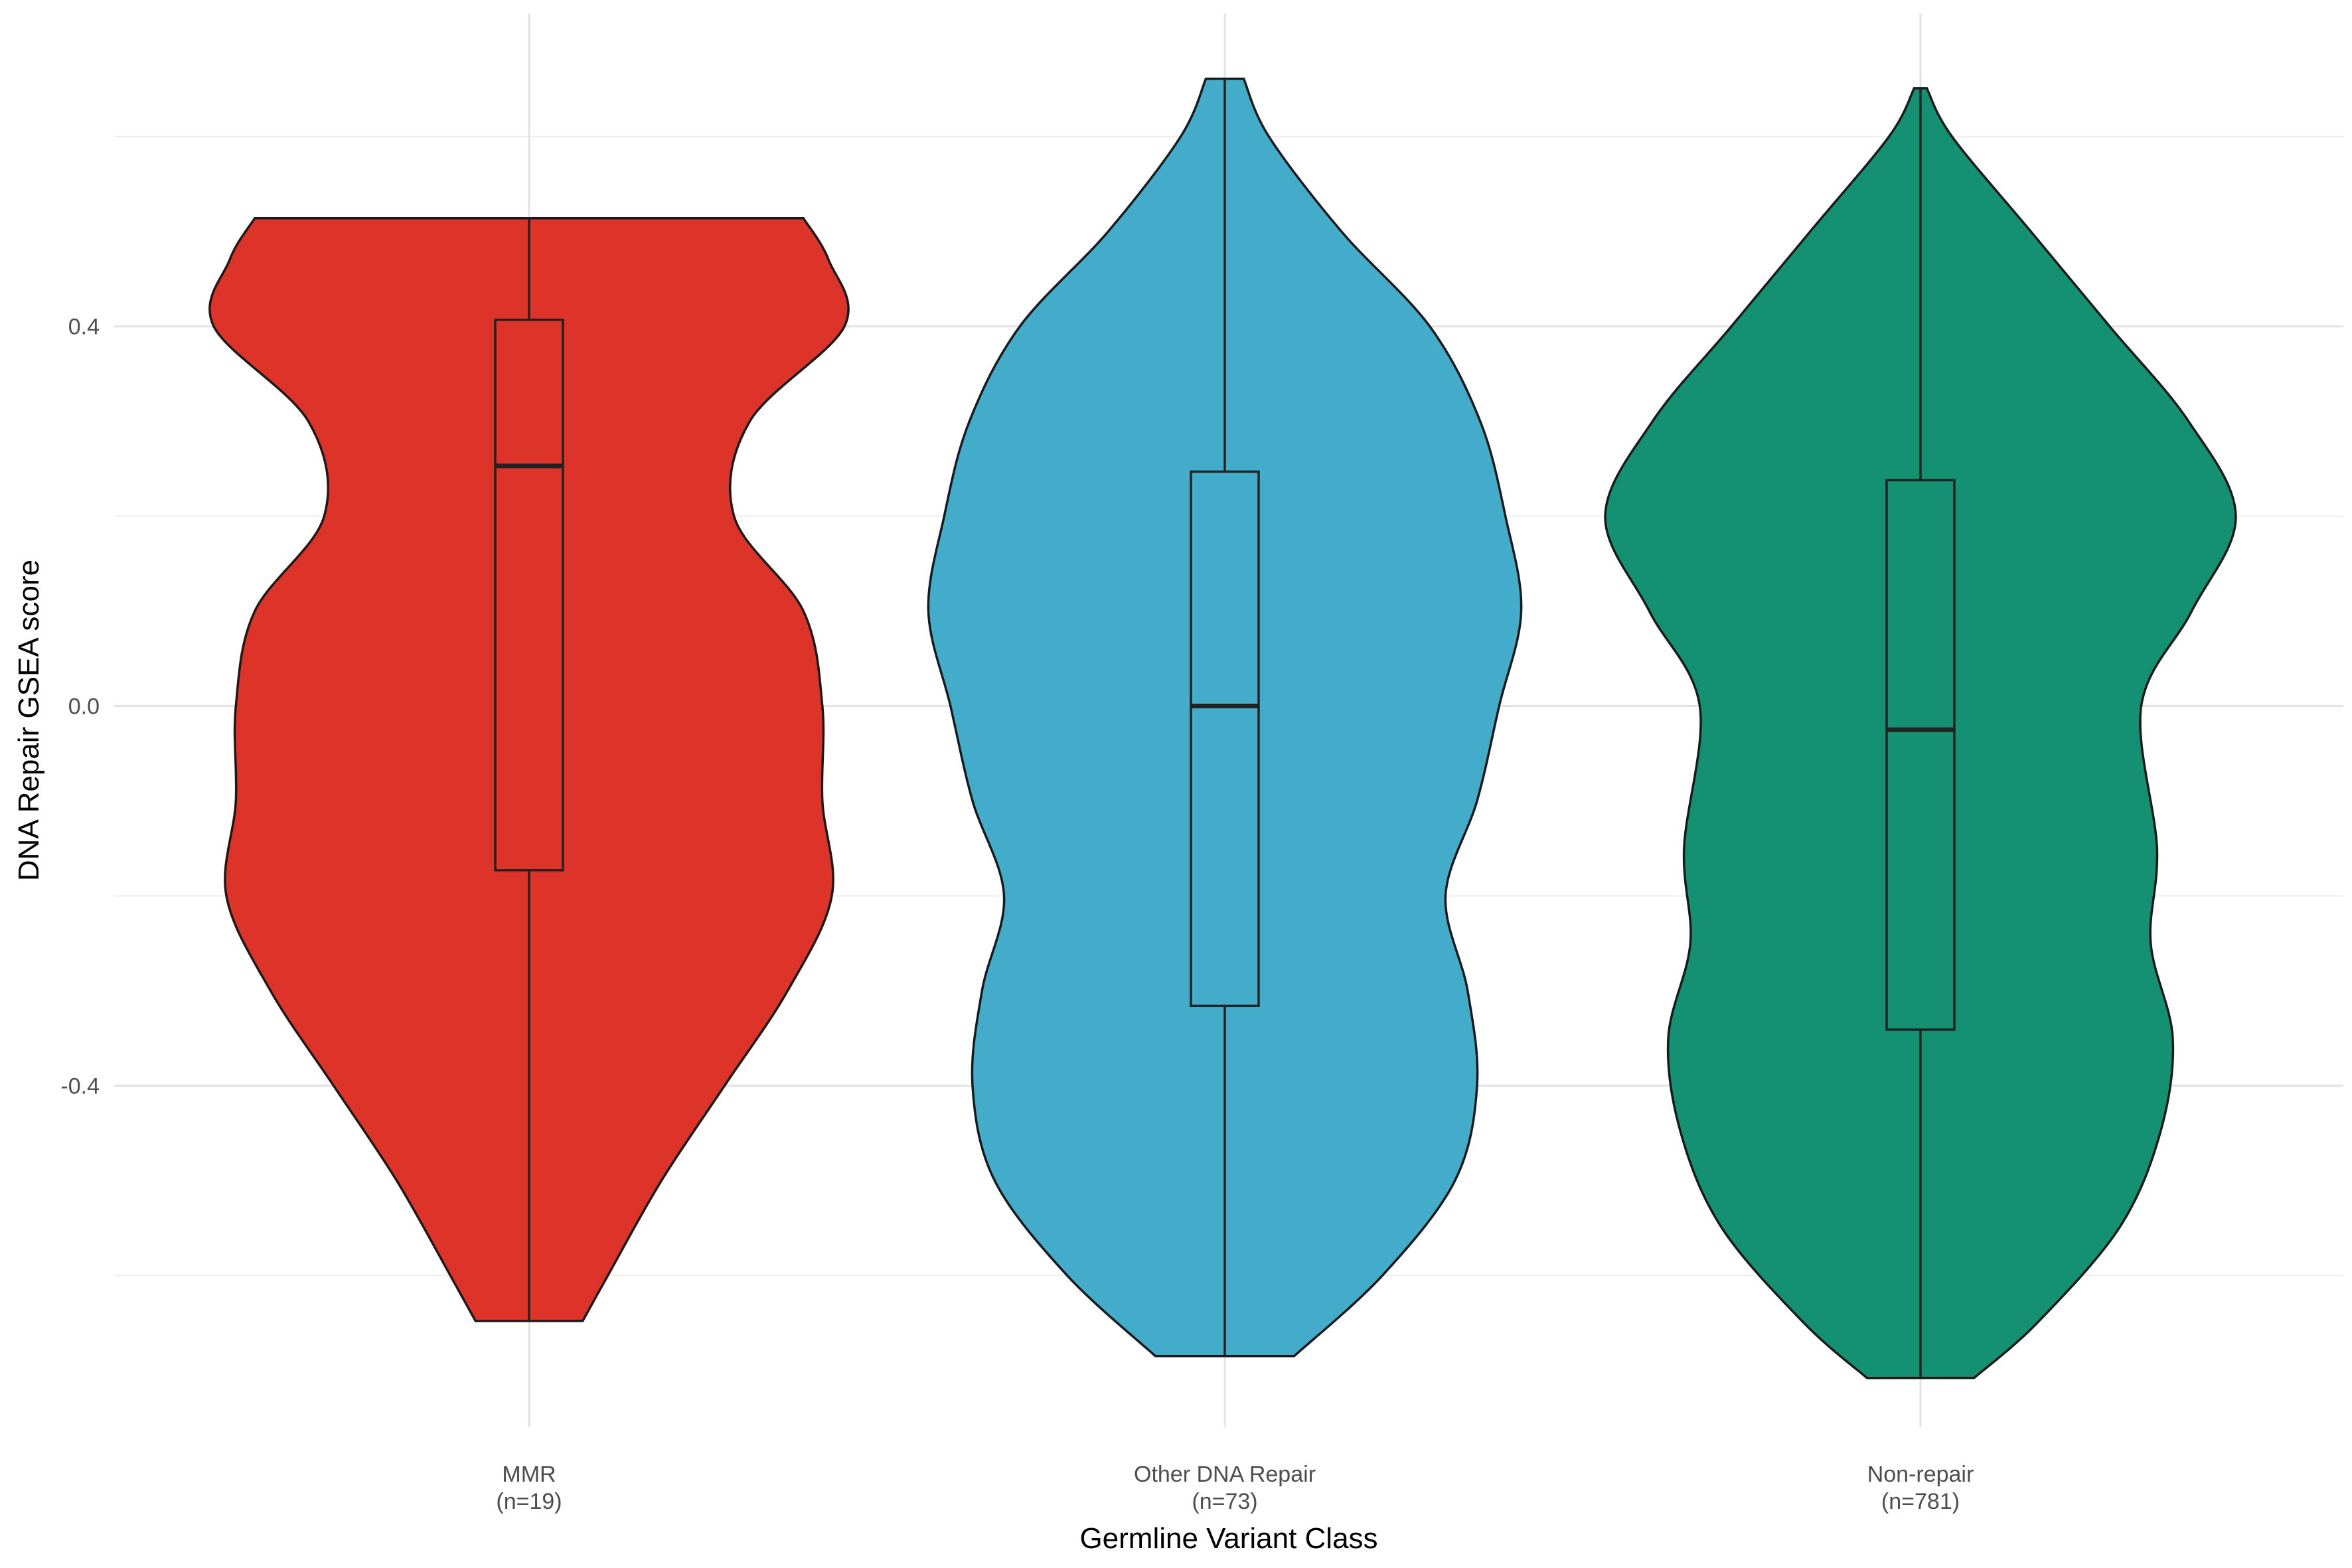 Image resolution: width=2352 pixels, height=1568 pixels. I want to click on x-tick-label: MMR, so click(529, 1474).